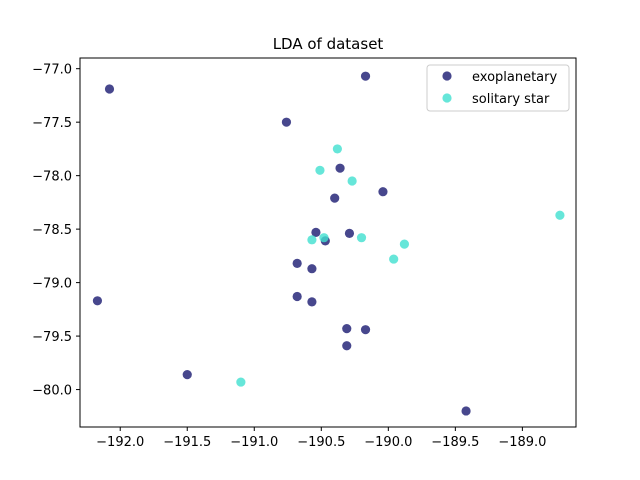 Image resolution: width=640 pixels, height=480 pixels. What do you see at coordinates (388, 442) in the screenshot?
I see `x-tick-label: −190.0` at bounding box center [388, 442].